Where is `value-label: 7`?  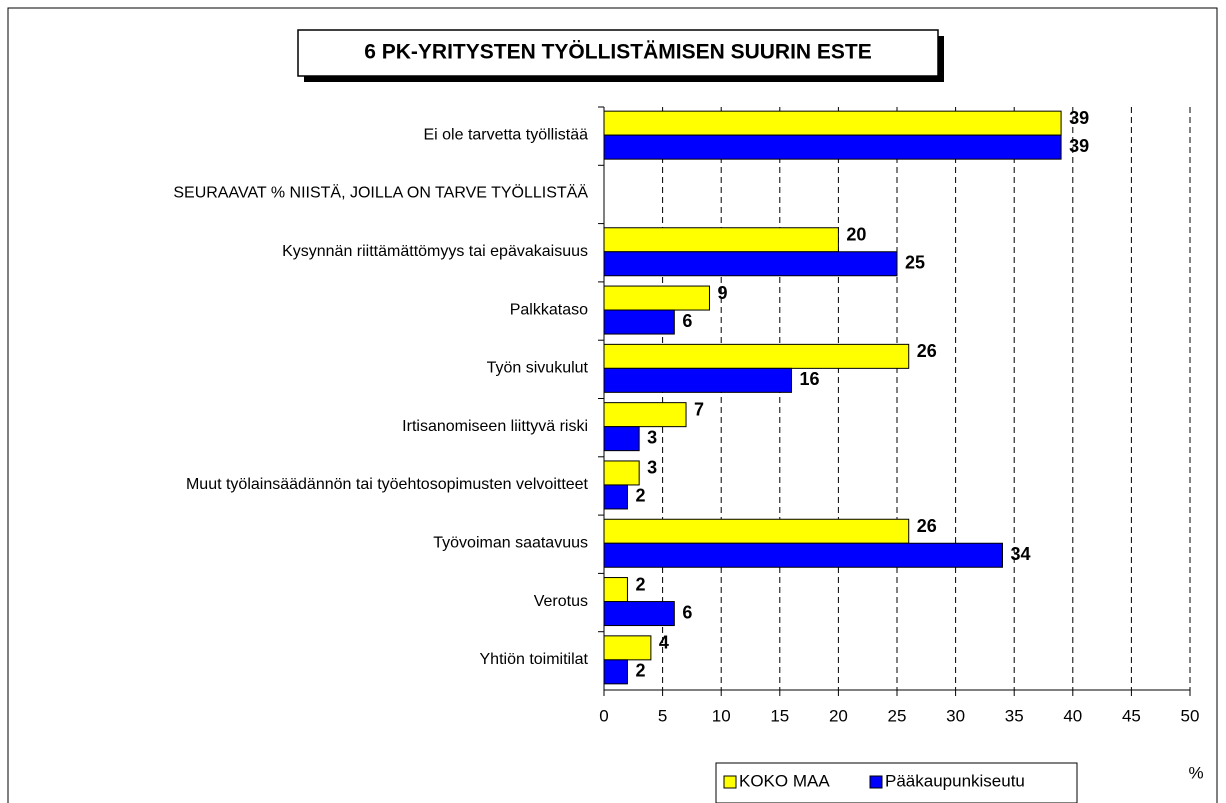 value-label: 7 is located at coordinates (699, 409).